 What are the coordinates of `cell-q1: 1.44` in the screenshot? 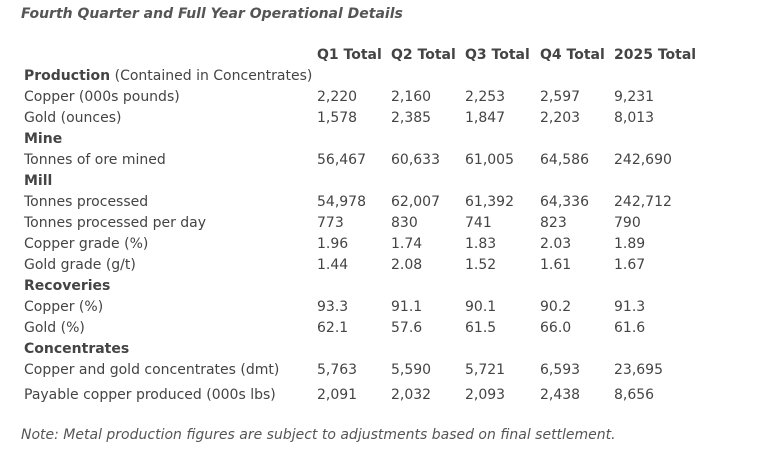 It's located at (333, 265).